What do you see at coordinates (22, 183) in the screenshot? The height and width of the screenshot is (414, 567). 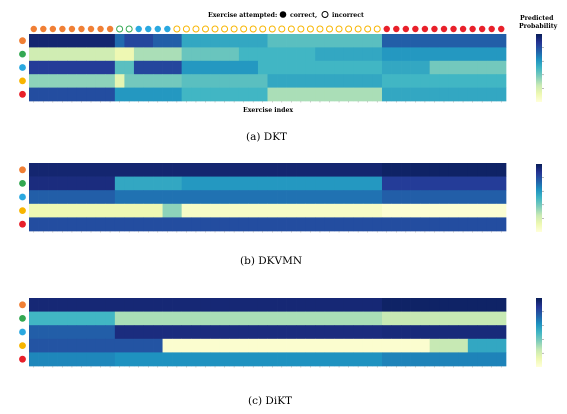 I see `skill-marker-green` at bounding box center [22, 183].